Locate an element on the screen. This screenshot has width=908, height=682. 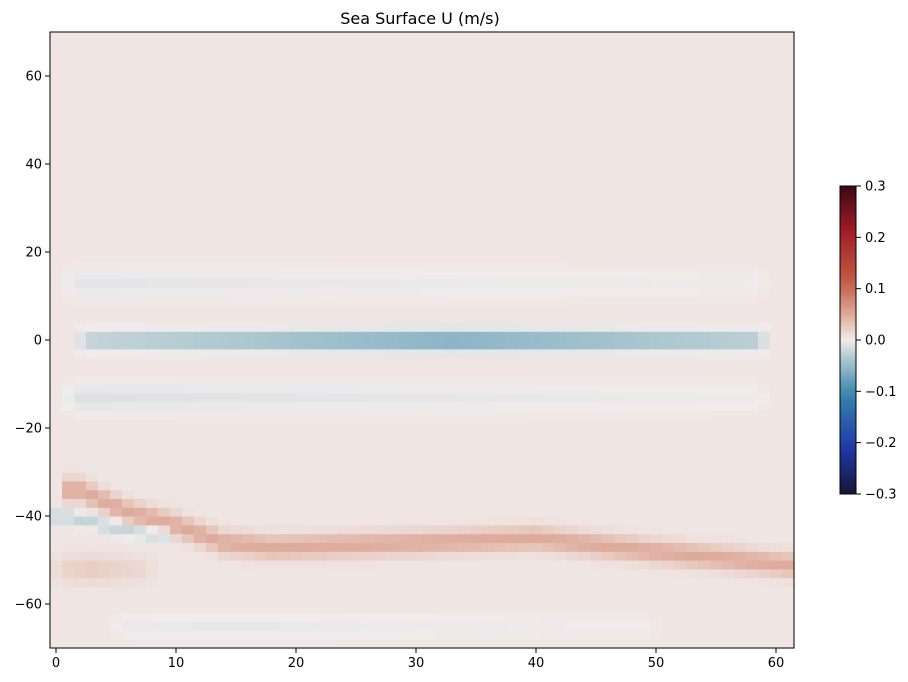
colorbar-tick-label: −0.2 is located at coordinates (881, 443).